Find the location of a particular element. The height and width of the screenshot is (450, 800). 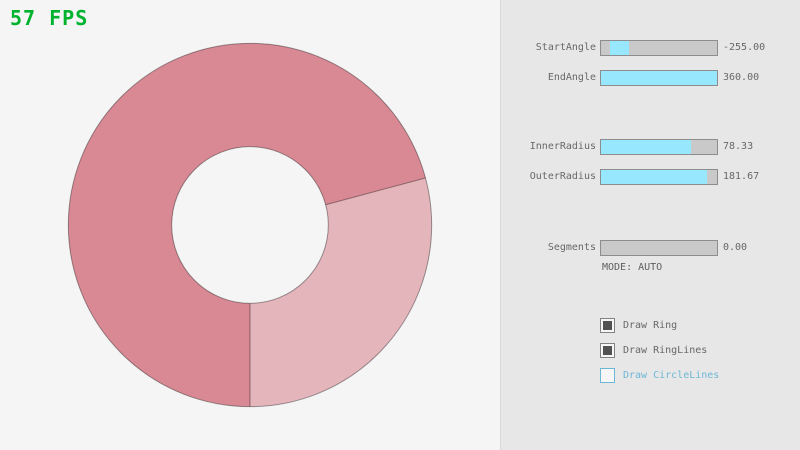

ring-radial-line is located at coordinates (375, 191).